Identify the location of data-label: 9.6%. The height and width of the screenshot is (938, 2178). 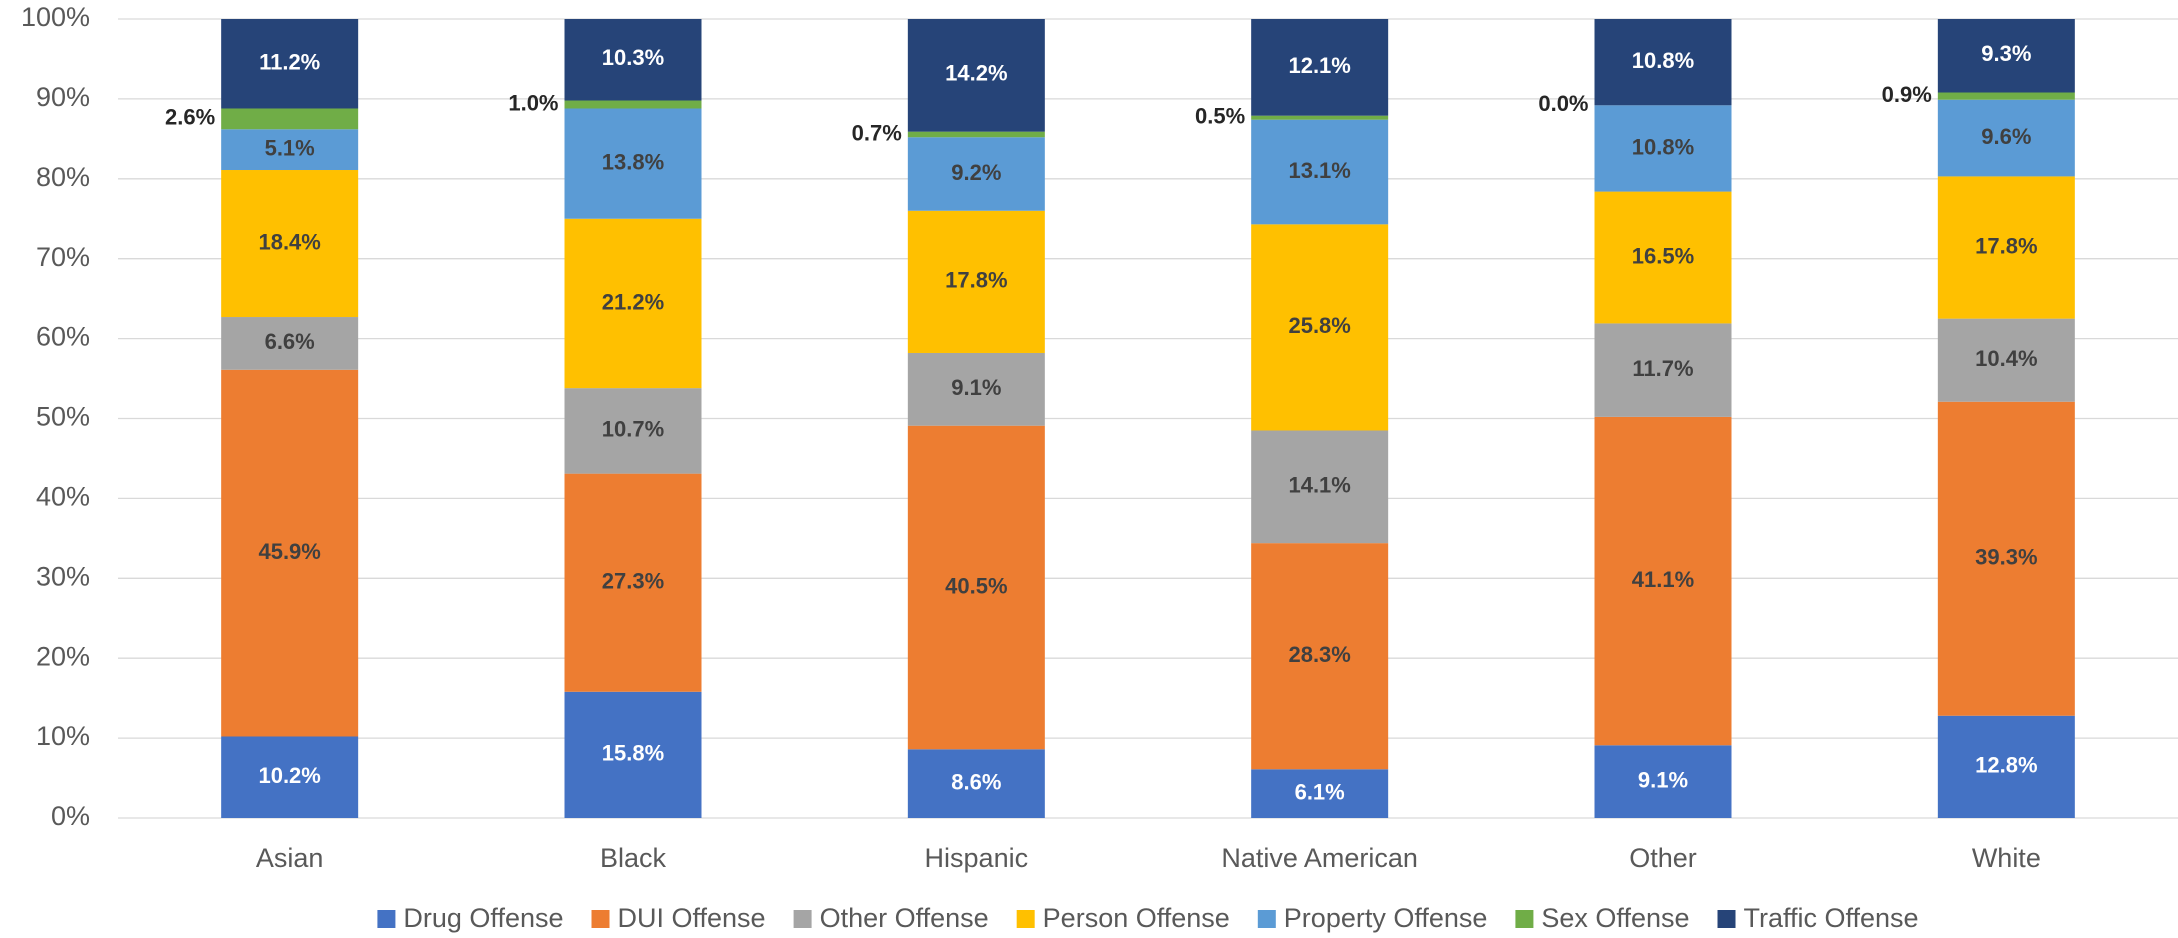
(2006, 136).